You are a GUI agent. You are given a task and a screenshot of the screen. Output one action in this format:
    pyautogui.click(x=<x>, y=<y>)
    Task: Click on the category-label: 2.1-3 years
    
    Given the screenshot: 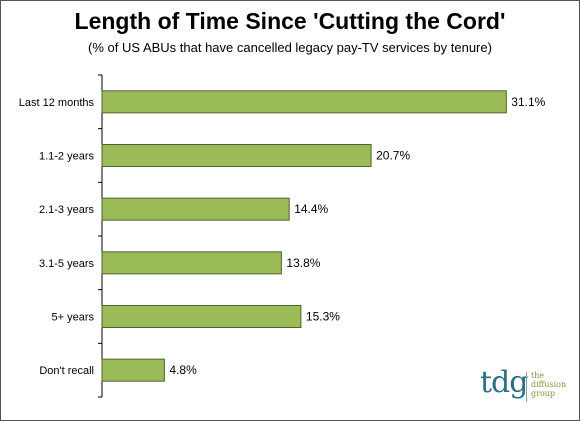 What is the action you would take?
    pyautogui.click(x=67, y=210)
    